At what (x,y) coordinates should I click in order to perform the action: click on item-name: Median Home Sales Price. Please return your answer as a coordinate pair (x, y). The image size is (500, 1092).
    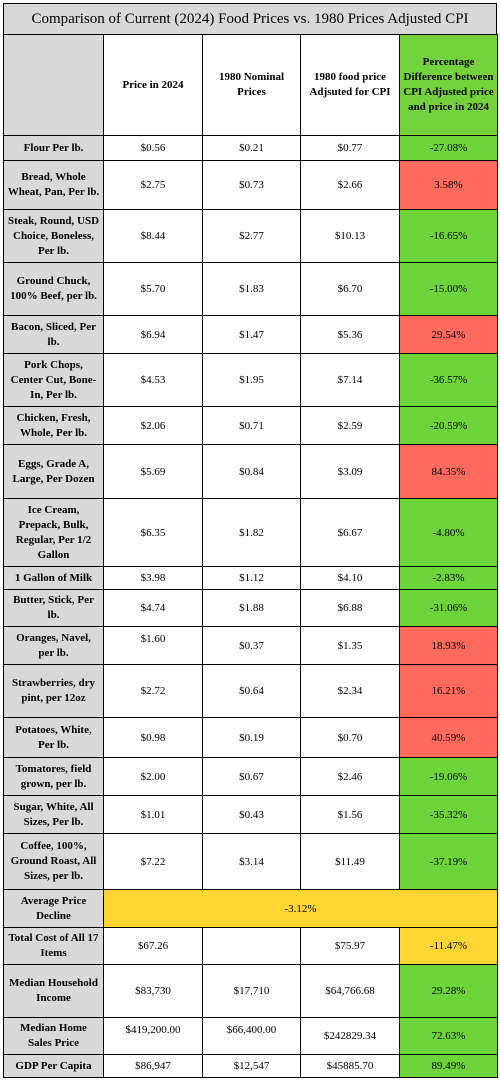
    Looking at the image, I should click on (53, 1036).